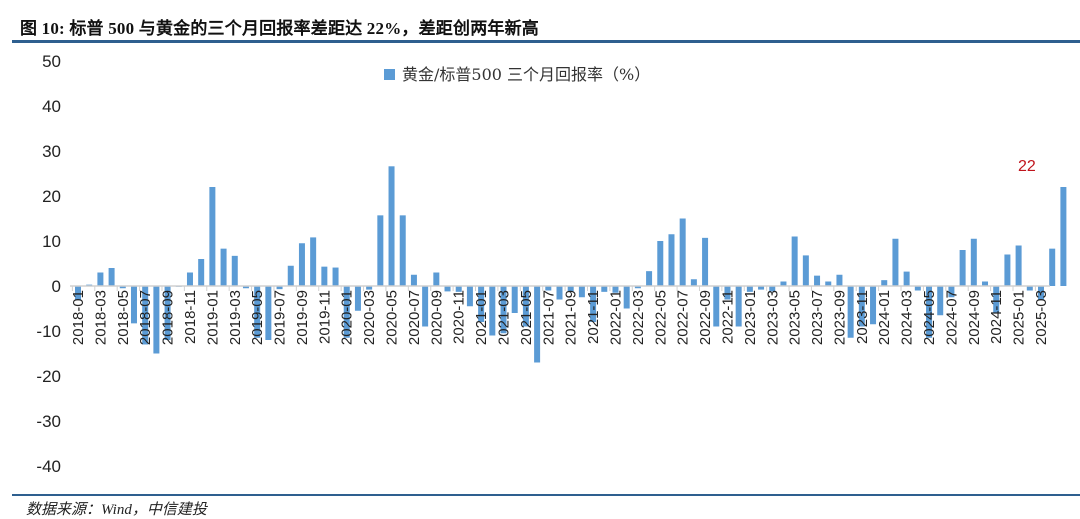  Describe the element at coordinates (907, 317) in the screenshot. I see `x-tick-label: 2024-03` at that location.